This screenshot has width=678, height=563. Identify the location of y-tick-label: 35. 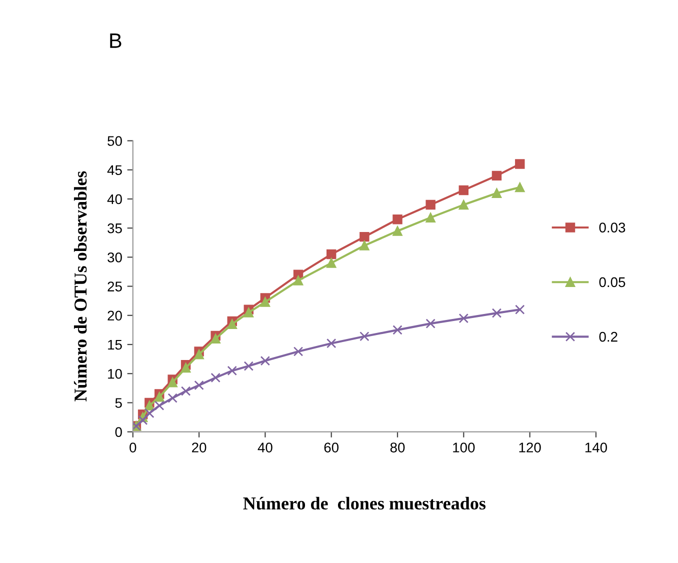
(115, 228).